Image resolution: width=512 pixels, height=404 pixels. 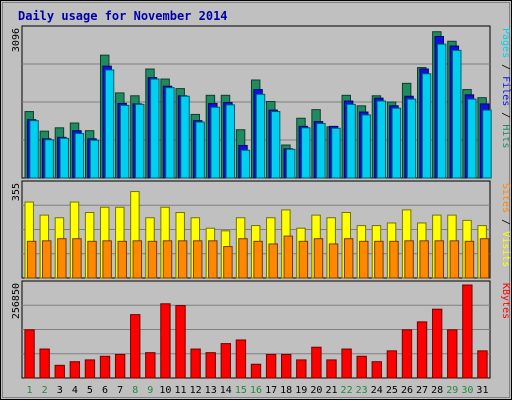 What do you see at coordinates (467, 390) in the screenshot?
I see `x-tick-label: 30` at bounding box center [467, 390].